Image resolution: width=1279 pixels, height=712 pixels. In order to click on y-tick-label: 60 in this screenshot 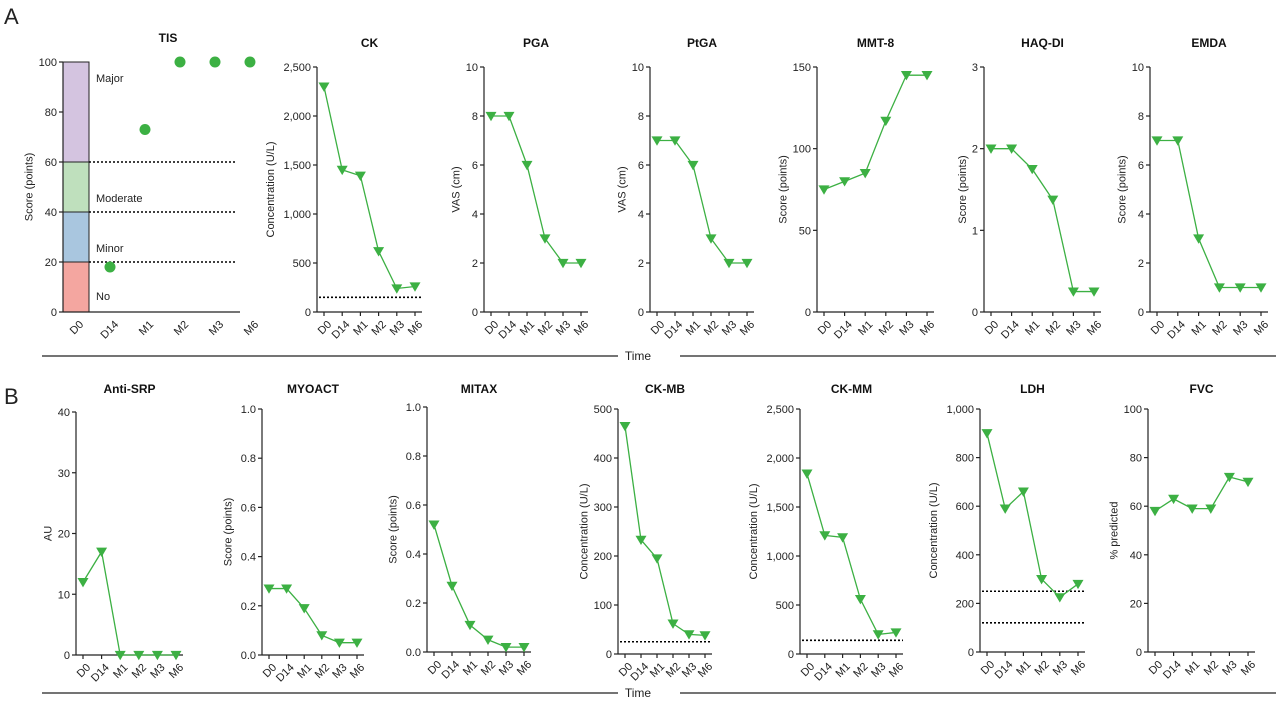, I will do `click(1136, 507)`.